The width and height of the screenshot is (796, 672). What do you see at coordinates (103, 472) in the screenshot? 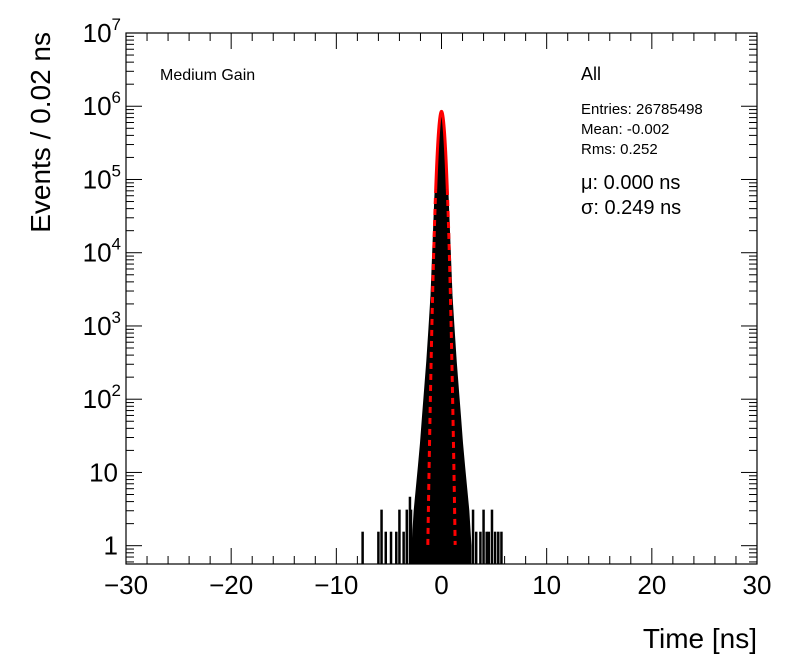
I see `y-tick-label: 10` at bounding box center [103, 472].